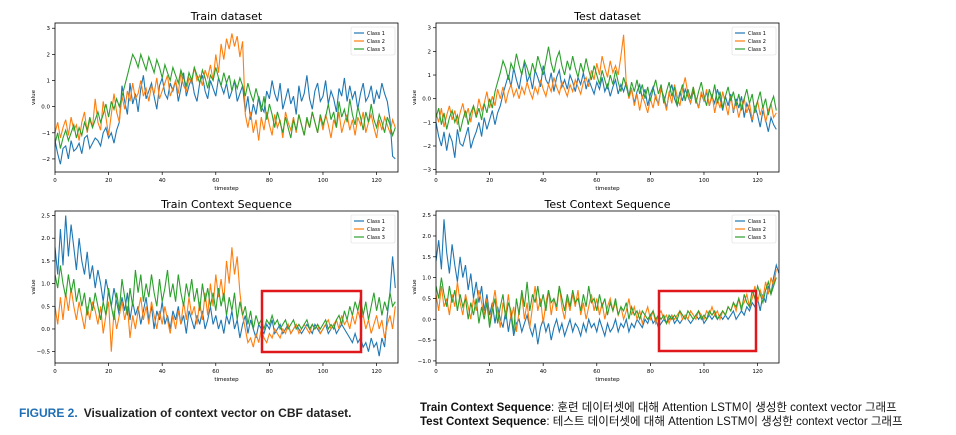 Image resolution: width=956 pixels, height=435 pixels. Describe the element at coordinates (483, 422) in the screenshot. I see `note-term: Test Context Sequence` at that location.